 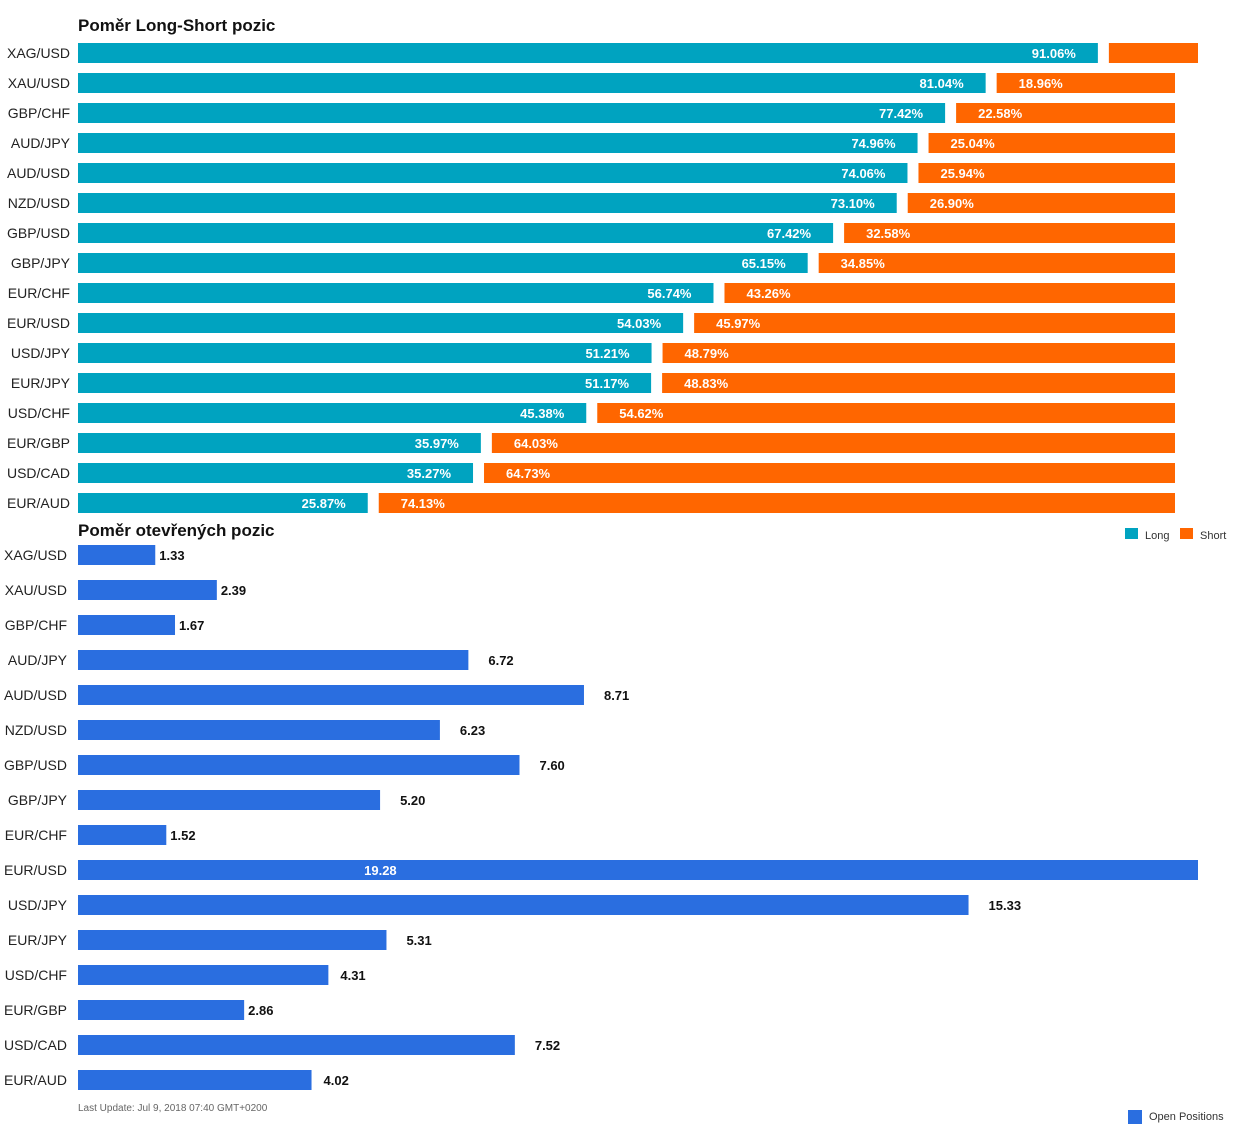 I want to click on open-value-label: 7.52, so click(x=547, y=1045).